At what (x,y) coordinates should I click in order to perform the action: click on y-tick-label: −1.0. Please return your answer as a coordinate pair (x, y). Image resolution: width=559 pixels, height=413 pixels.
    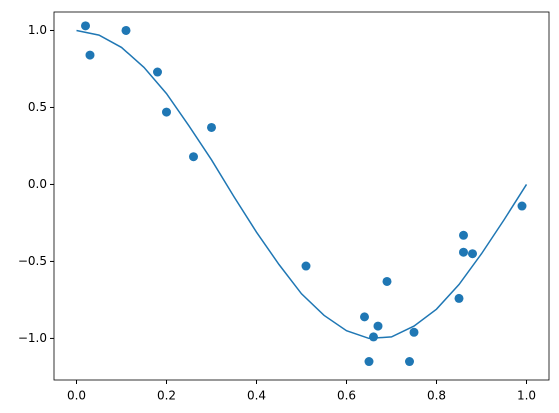
    Looking at the image, I should click on (32, 338).